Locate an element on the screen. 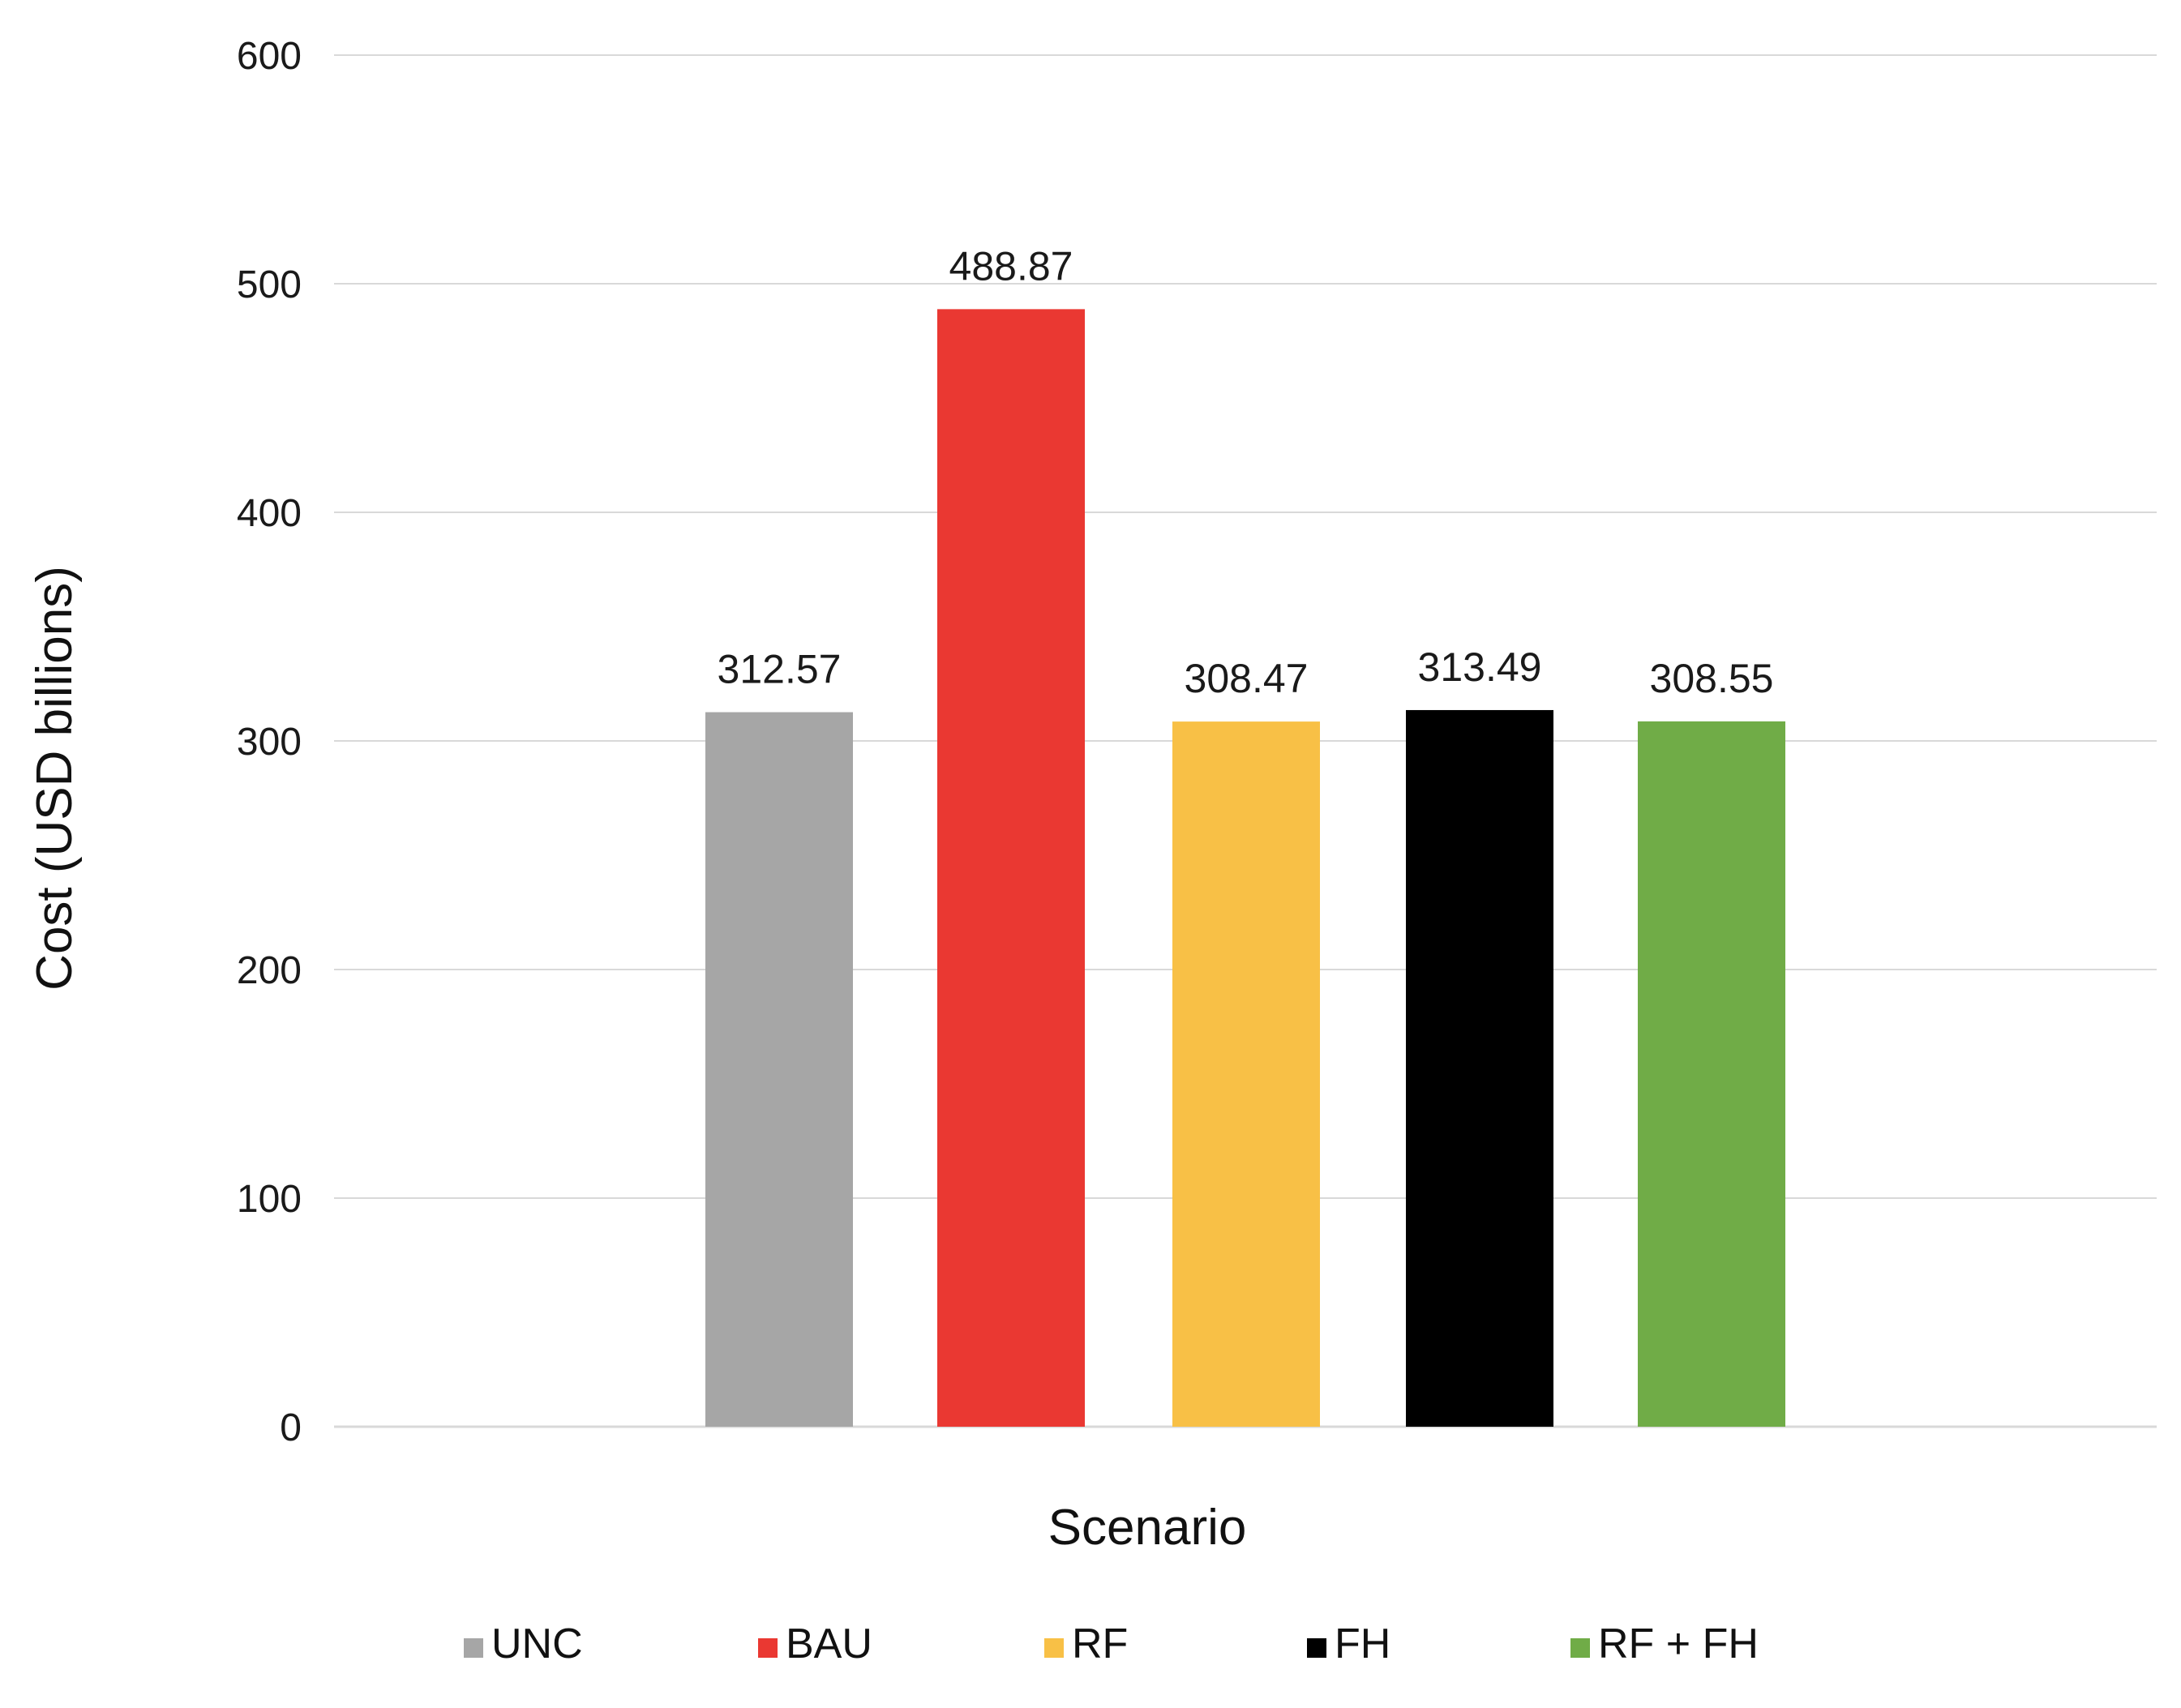 This screenshot has width=2181, height=1708. legend-label: FH is located at coordinates (1362, 1643).